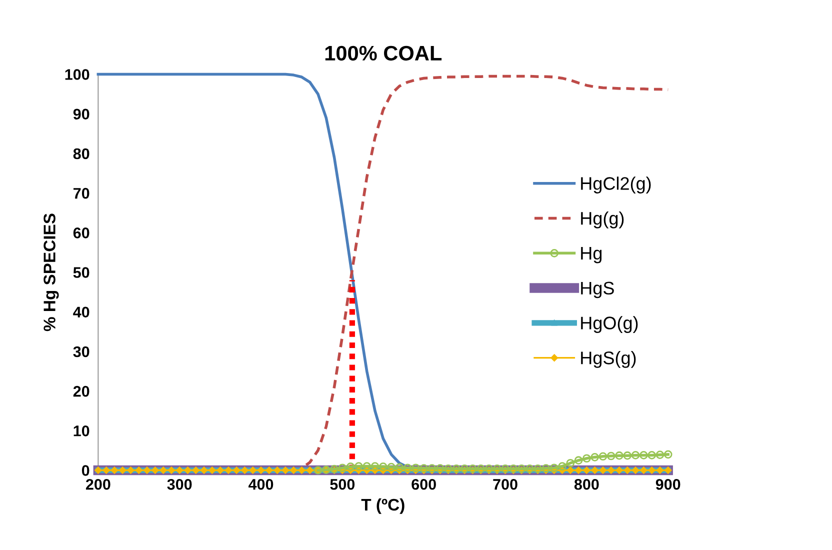 This screenshot has width=832, height=550. Describe the element at coordinates (81, 391) in the screenshot. I see `y-tick-label: 20` at that location.